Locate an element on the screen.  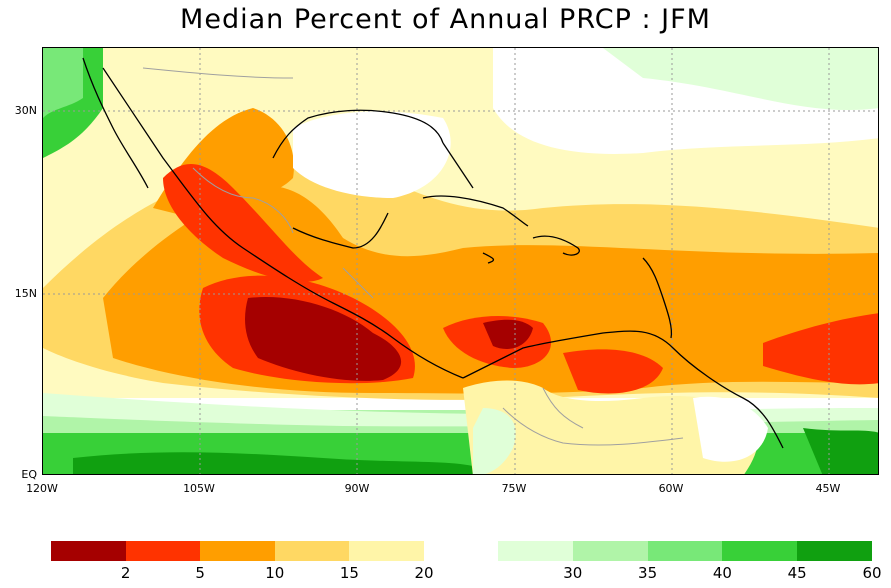
gulf-coast is located at coordinates (358, 134).